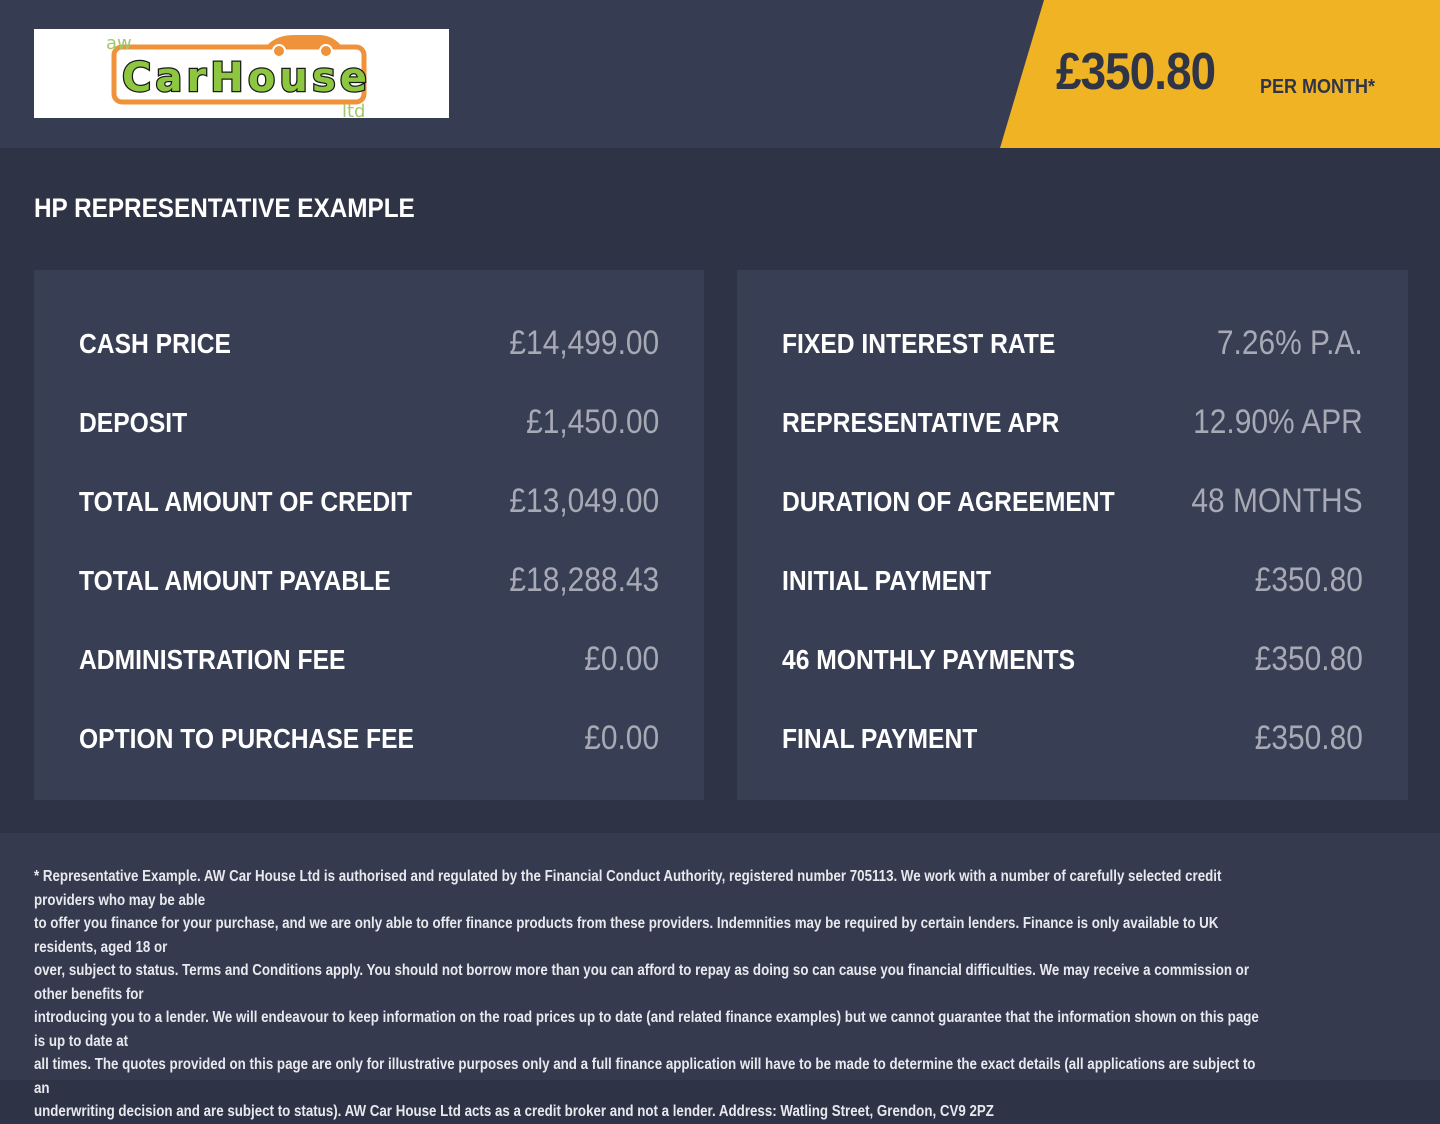 This screenshot has width=1440, height=1124. Describe the element at coordinates (887, 580) in the screenshot. I see `row-label: INITIAL PAYMENT` at that location.